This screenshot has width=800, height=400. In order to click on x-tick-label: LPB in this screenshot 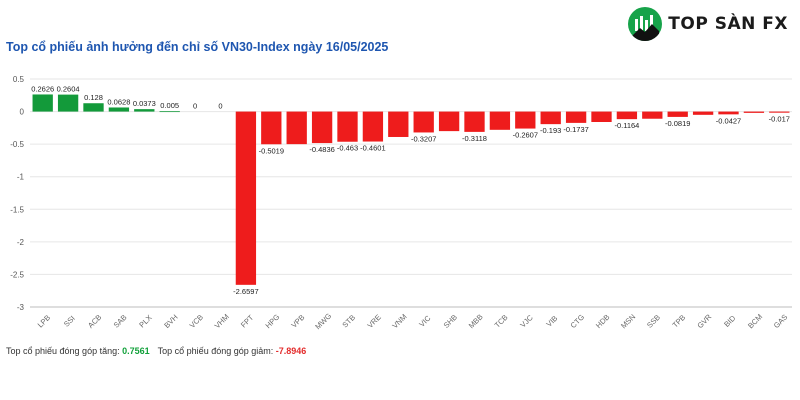, I will do `click(44, 321)`.